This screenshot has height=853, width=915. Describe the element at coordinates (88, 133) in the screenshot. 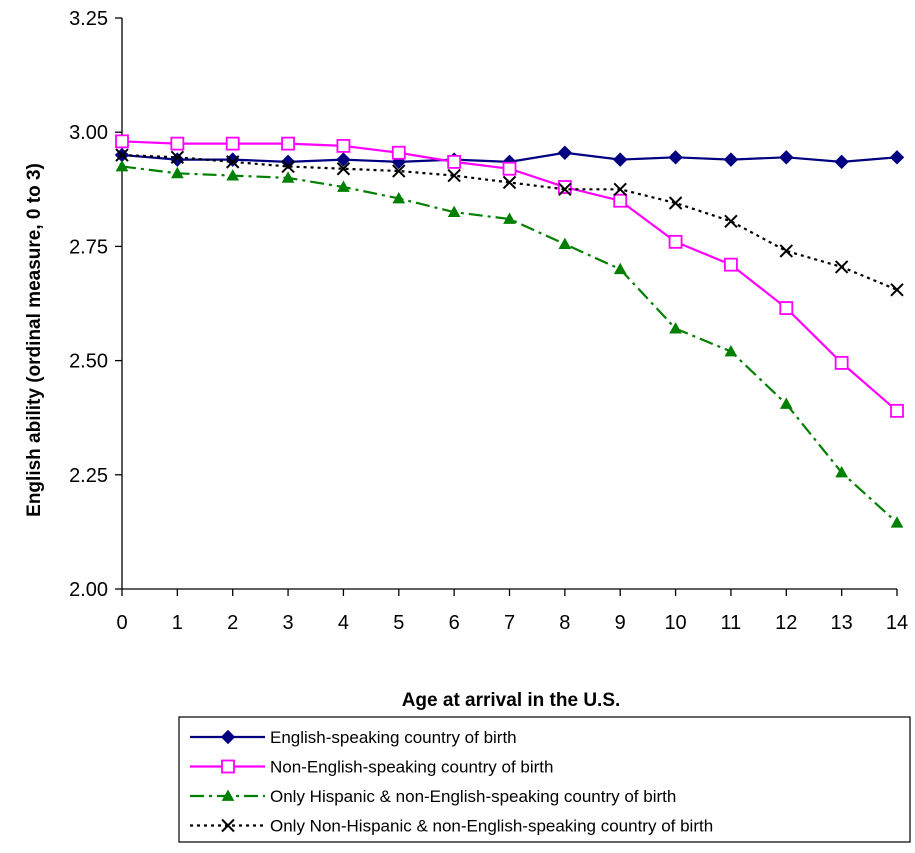

I see `y-tick-label: 3.00` at that location.